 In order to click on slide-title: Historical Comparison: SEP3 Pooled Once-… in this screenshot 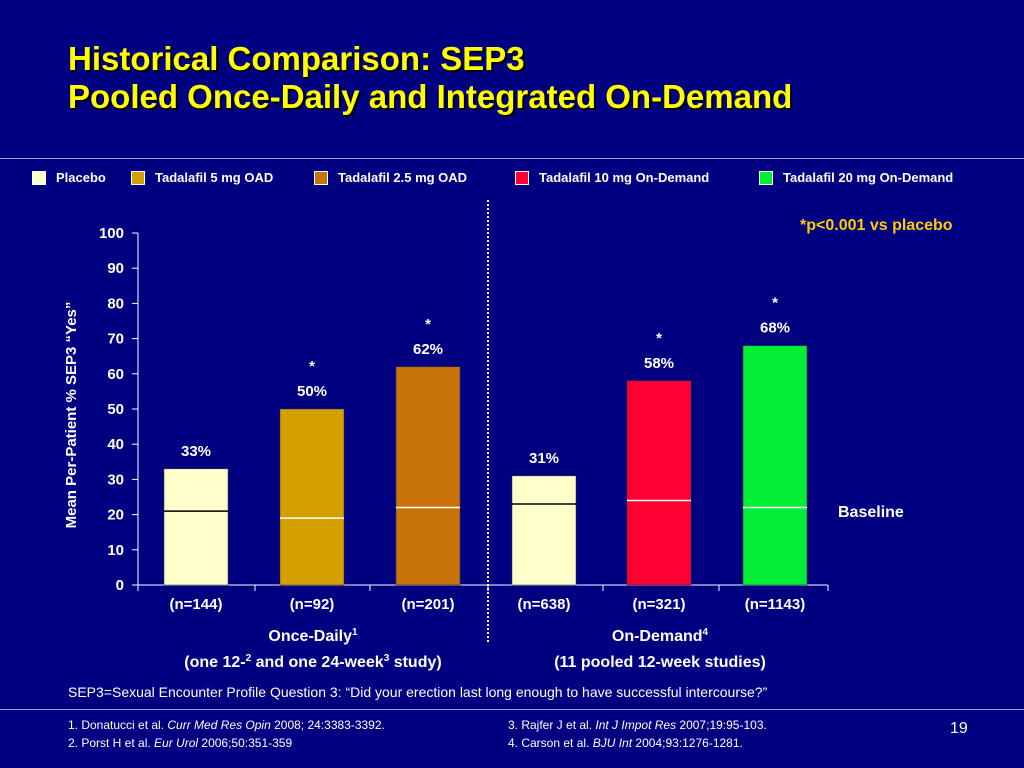, I will do `click(430, 78)`.